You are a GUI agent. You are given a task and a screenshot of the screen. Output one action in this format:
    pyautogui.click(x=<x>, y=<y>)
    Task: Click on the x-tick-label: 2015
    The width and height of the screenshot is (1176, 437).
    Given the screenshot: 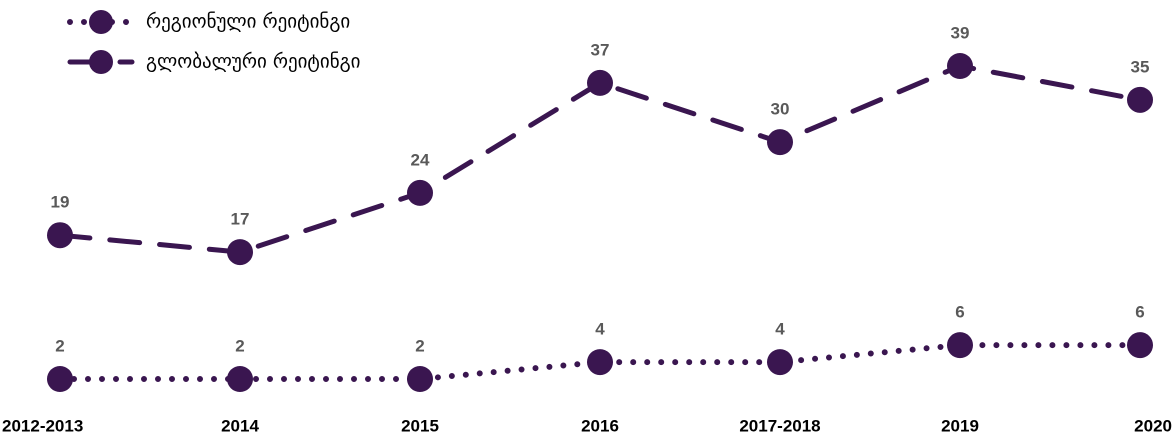 What is the action you would take?
    pyautogui.click(x=420, y=425)
    